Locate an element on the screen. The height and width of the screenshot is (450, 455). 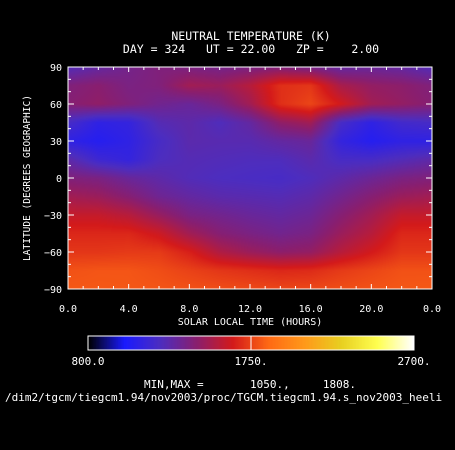
x-tick-label: 4.0 is located at coordinates (129, 309).